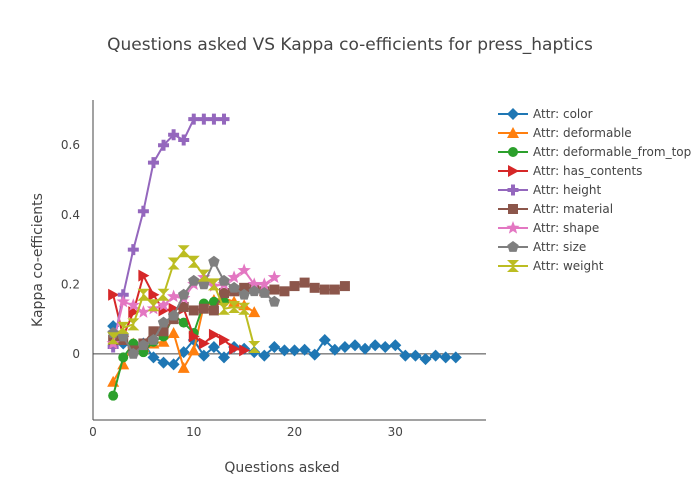 The height and width of the screenshot is (500, 700). I want to click on y-tick-label: 0.4, so click(70, 215).